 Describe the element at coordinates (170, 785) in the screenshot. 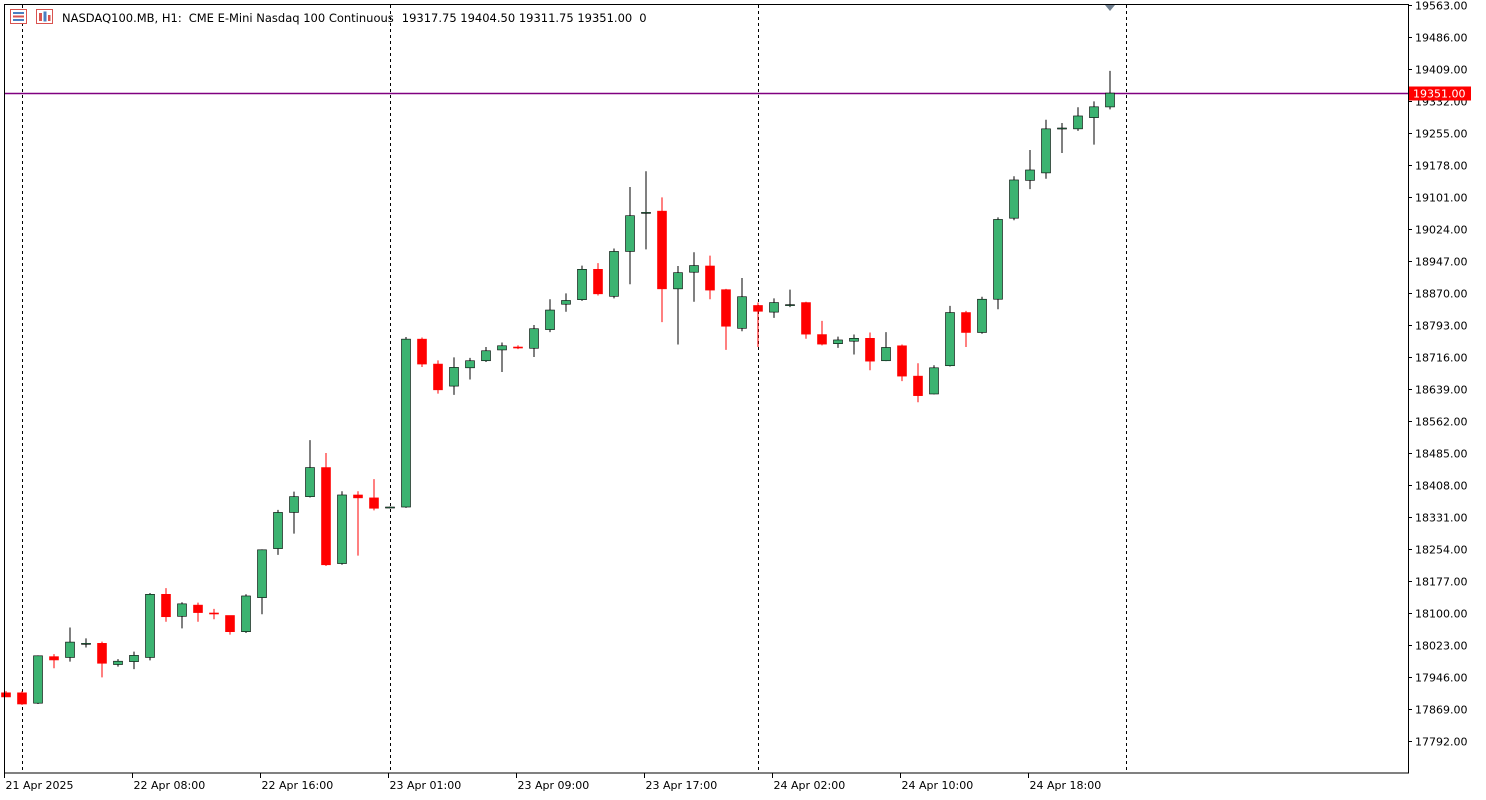

I see `x-tick-label: 22 Apr 08:00` at that location.